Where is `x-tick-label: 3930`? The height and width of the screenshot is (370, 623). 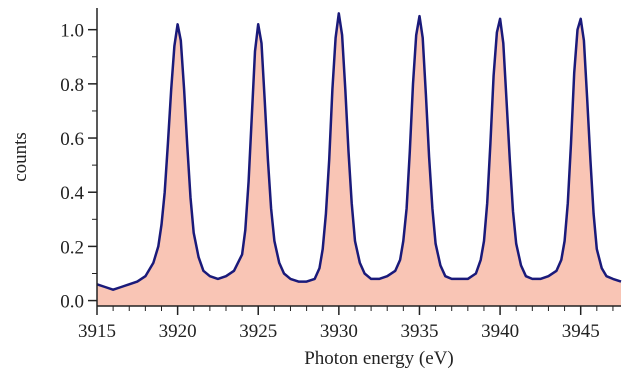 x-tick-label: 3930 is located at coordinates (339, 331).